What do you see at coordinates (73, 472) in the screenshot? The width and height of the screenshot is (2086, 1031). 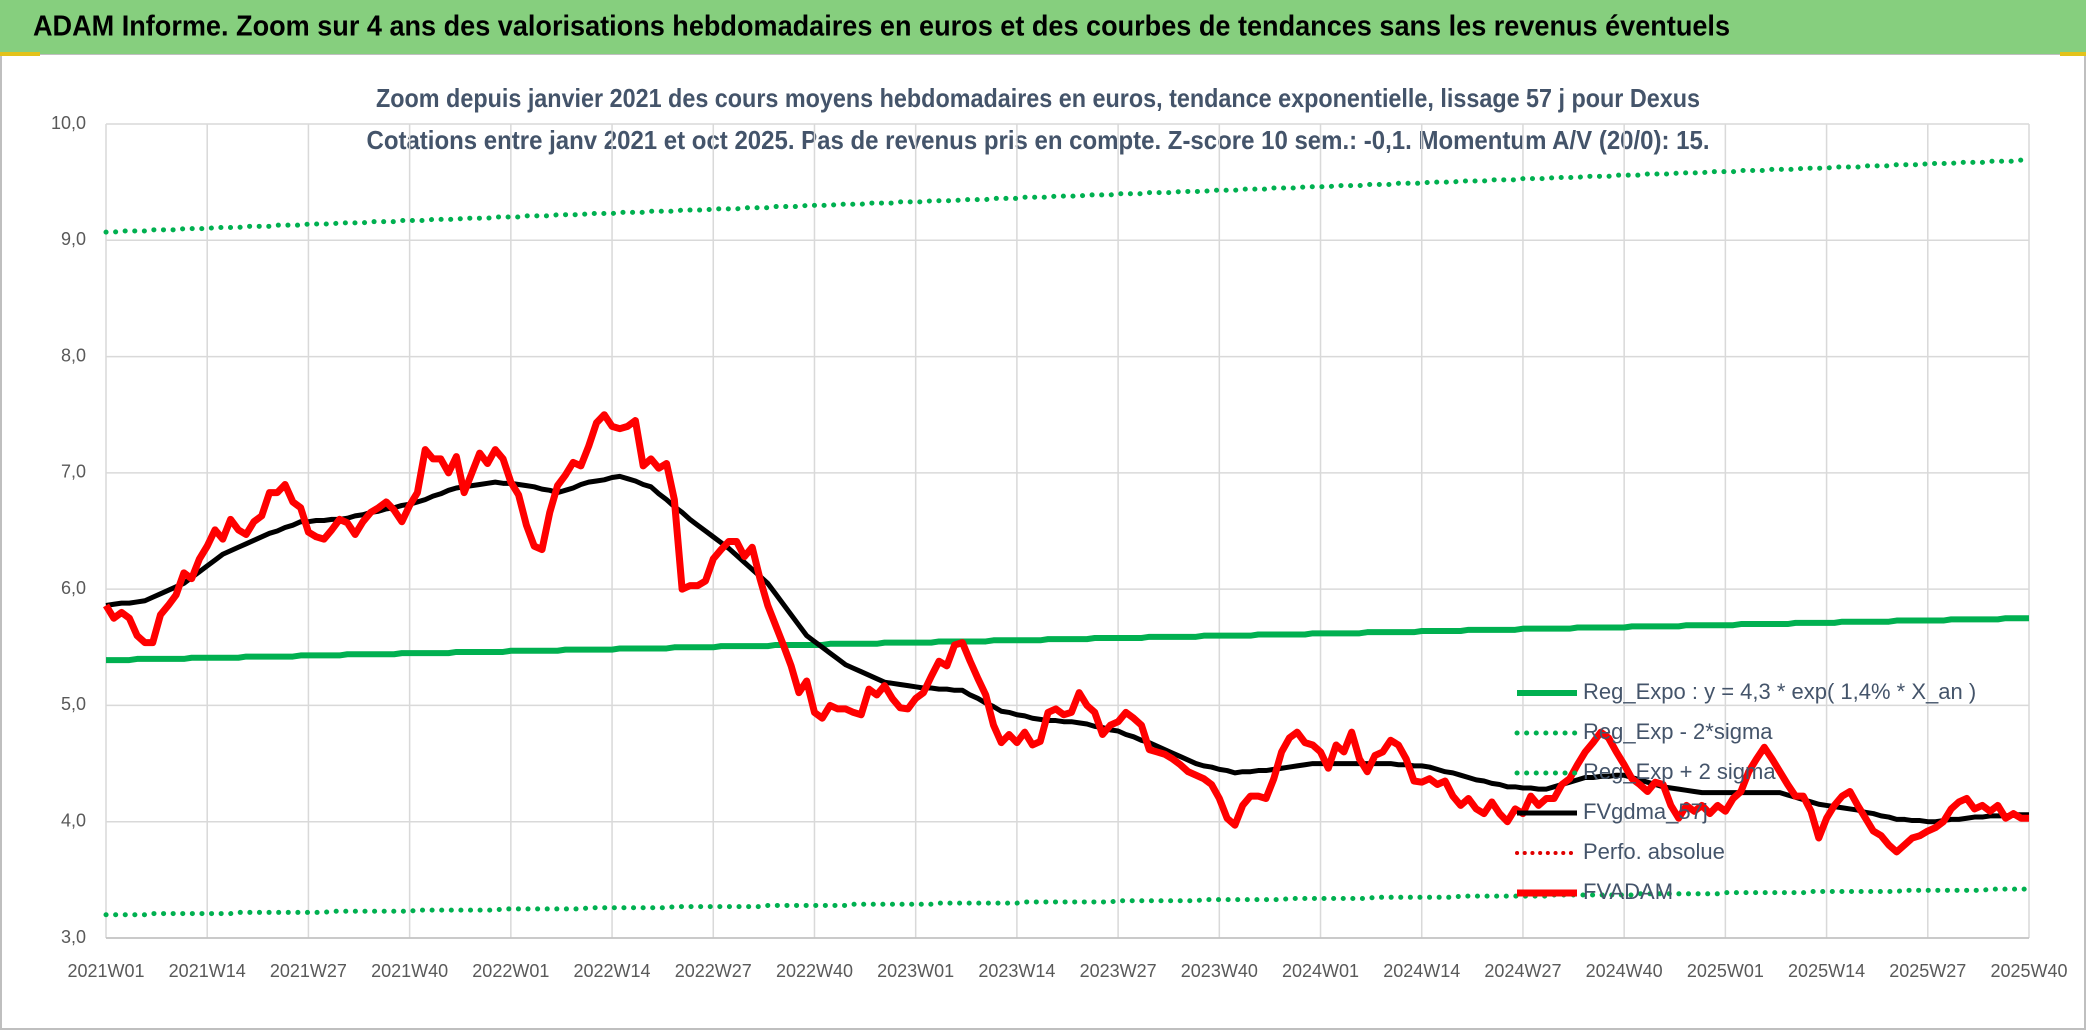 I see `y-tick-label: 7,0` at bounding box center [73, 472].